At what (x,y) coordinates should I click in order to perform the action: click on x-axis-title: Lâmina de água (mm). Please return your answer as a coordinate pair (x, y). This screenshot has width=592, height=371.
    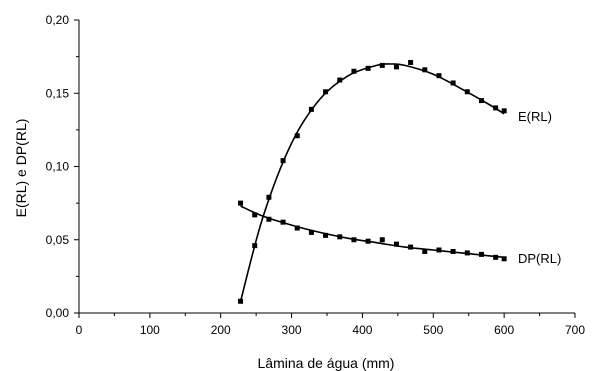
    Looking at the image, I should click on (326, 363).